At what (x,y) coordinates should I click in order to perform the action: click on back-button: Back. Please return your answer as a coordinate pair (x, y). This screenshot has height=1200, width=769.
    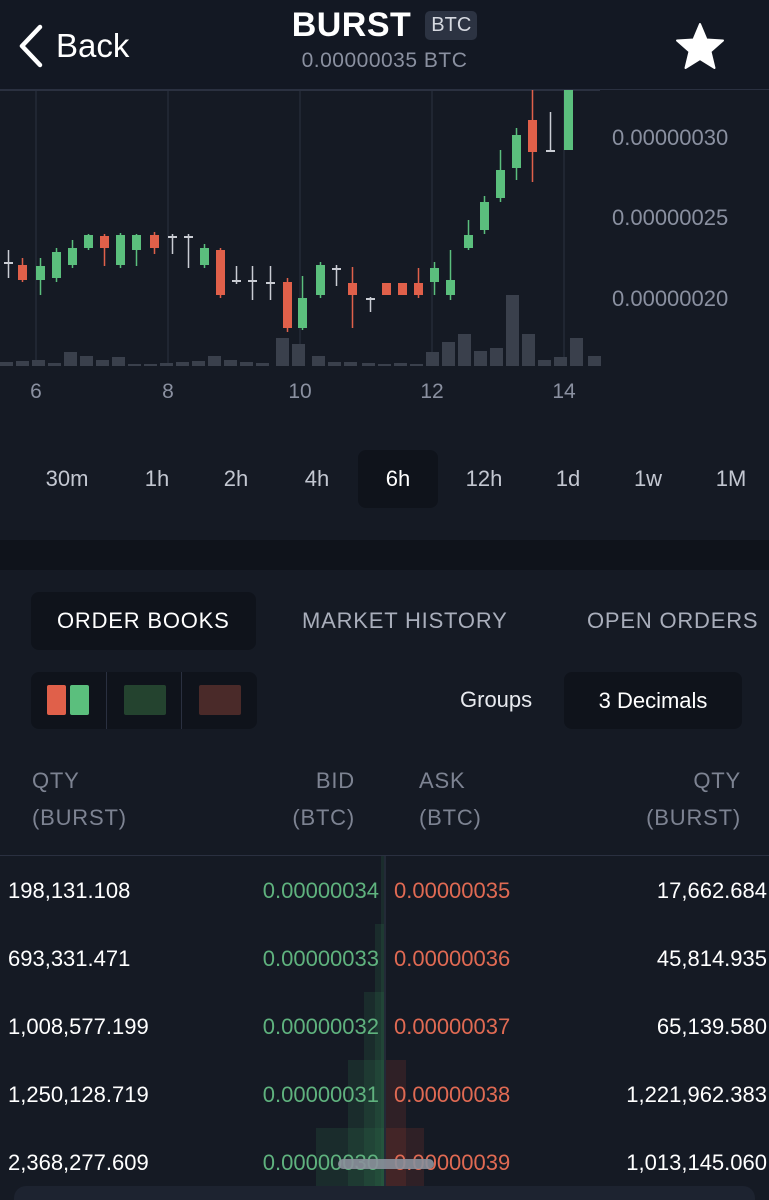
    Looking at the image, I should click on (73, 46).